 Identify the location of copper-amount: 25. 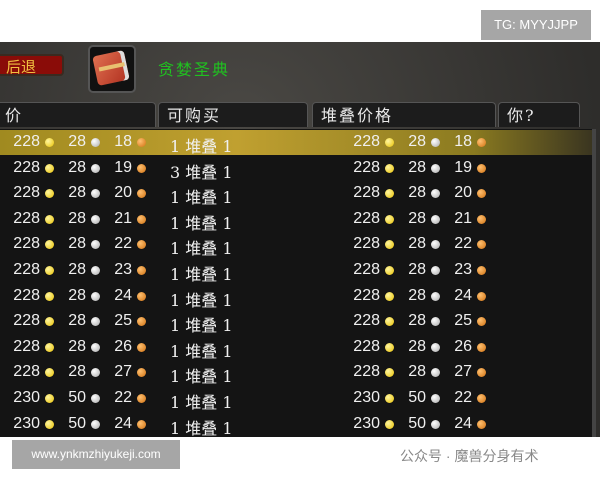
(463, 321).